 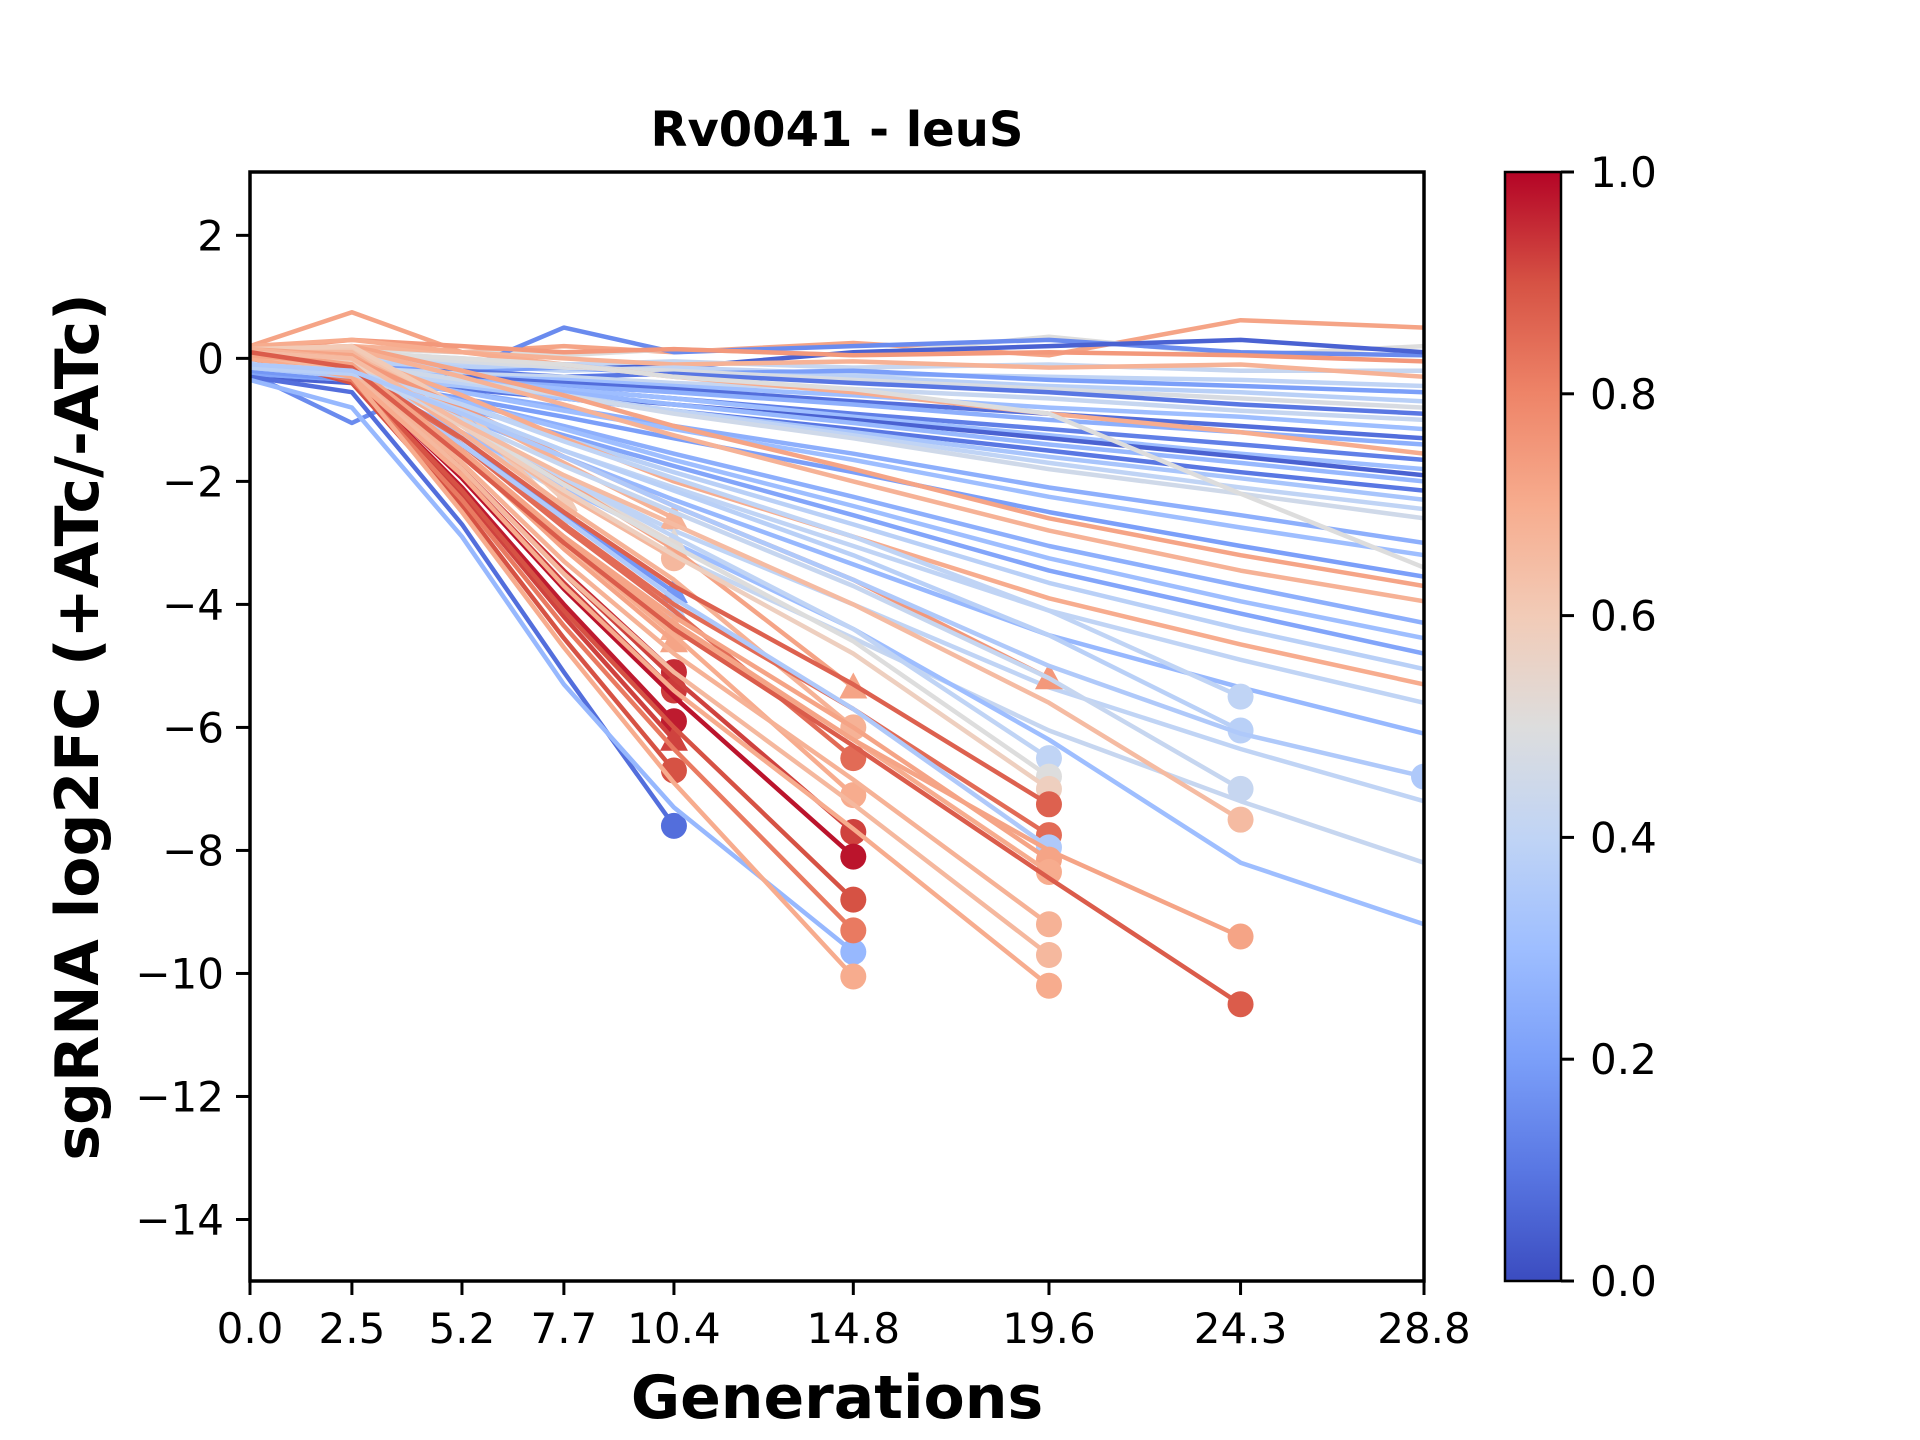 I want to click on y-tick-label: −2, so click(x=193, y=481).